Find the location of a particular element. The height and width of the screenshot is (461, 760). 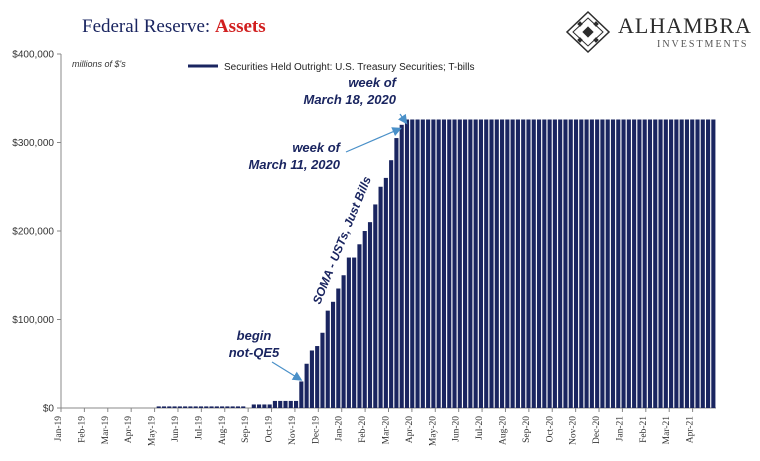

chart-title: Federal Reserve: Assets is located at coordinates (174, 27).